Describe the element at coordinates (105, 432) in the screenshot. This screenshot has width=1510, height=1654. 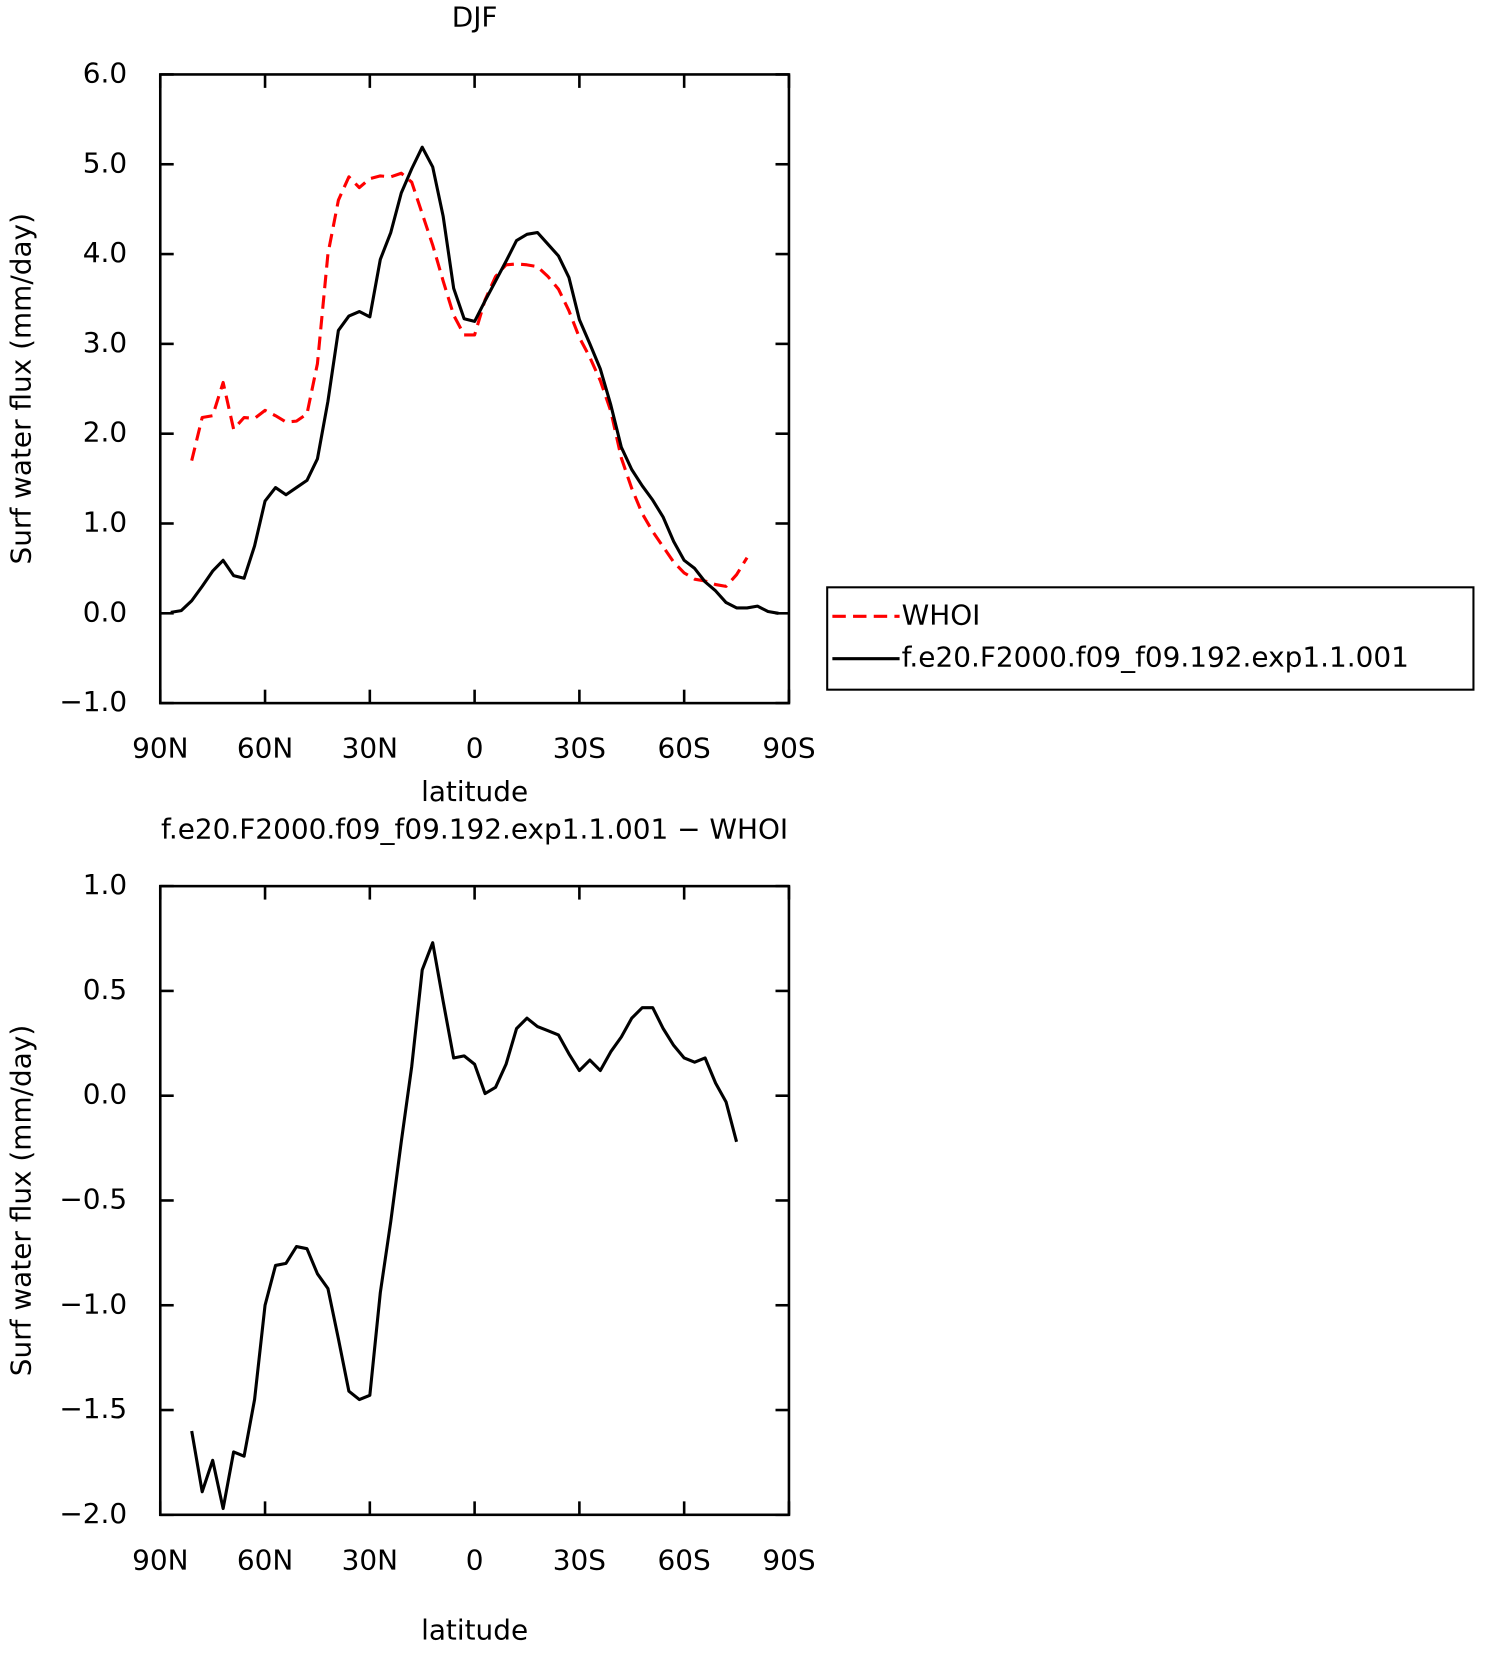
I see `y-tick-label: 2.0` at that location.